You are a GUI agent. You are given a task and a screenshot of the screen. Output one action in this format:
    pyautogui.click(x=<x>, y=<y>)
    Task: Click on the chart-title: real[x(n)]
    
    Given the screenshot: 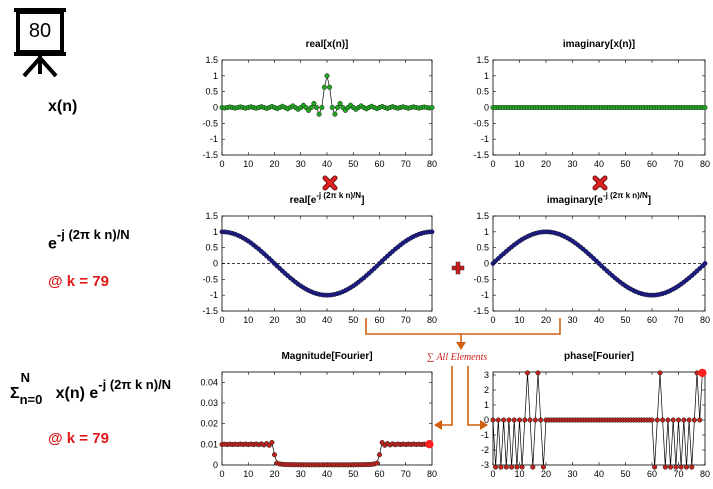 What is the action you would take?
    pyautogui.click(x=327, y=44)
    